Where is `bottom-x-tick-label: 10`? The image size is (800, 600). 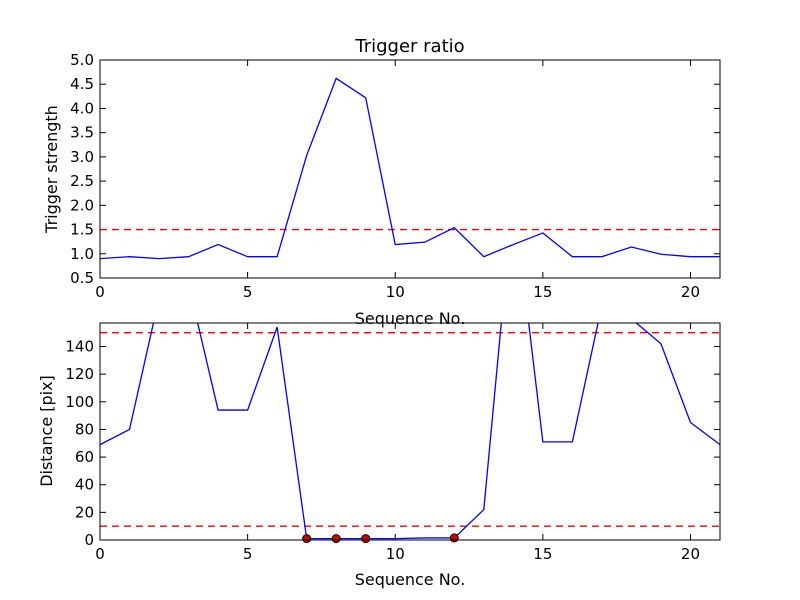
bottom-x-tick-label: 10 is located at coordinates (395, 554).